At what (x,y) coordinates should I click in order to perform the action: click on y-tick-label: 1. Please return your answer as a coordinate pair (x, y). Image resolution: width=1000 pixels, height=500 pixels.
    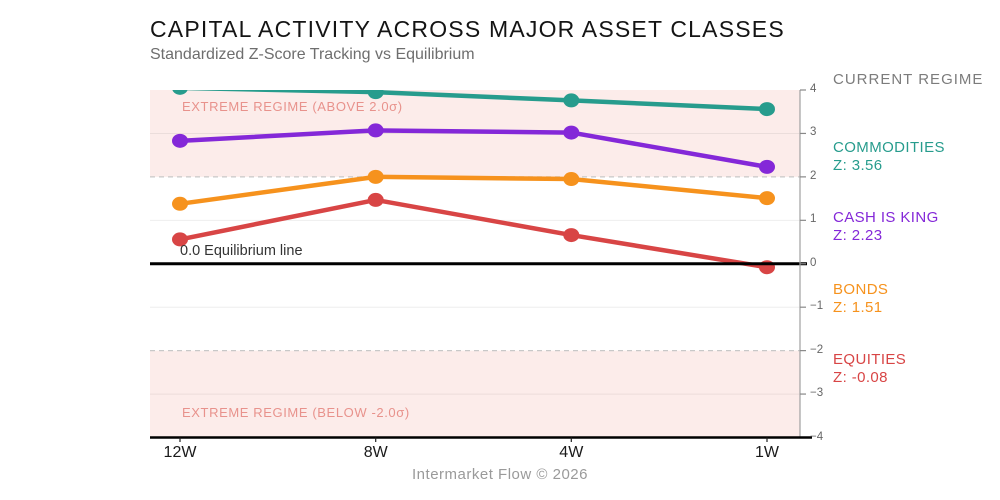
    Looking at the image, I should click on (813, 219).